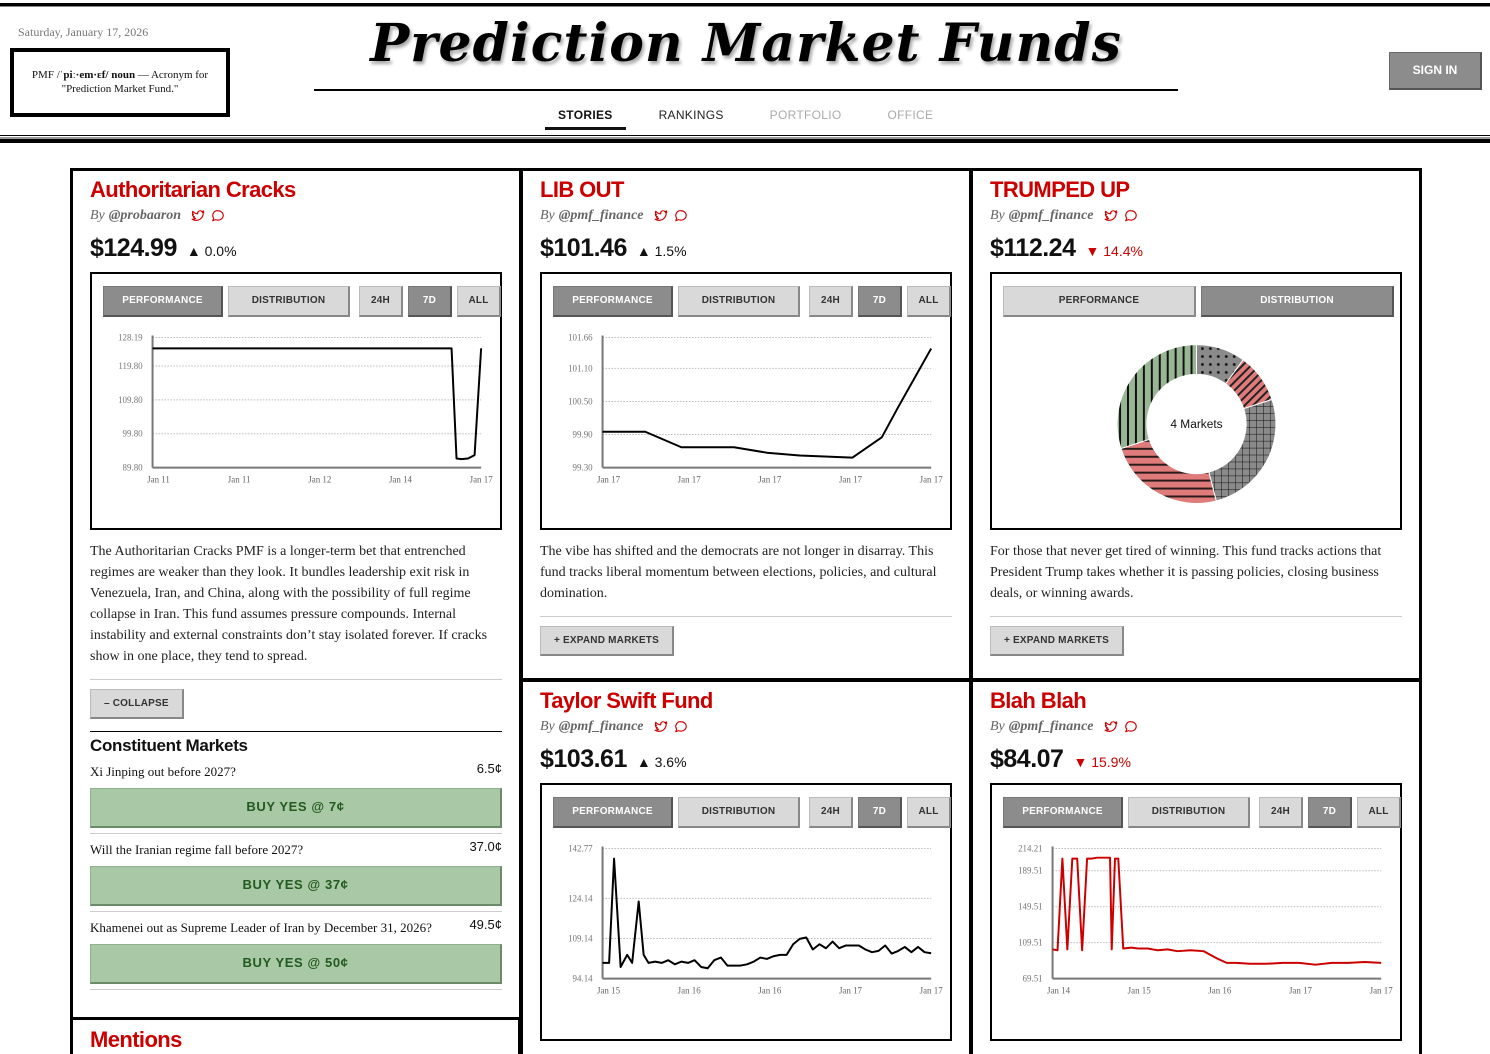  What do you see at coordinates (583, 979) in the screenshot?
I see `svg-text: 94.14` at bounding box center [583, 979].